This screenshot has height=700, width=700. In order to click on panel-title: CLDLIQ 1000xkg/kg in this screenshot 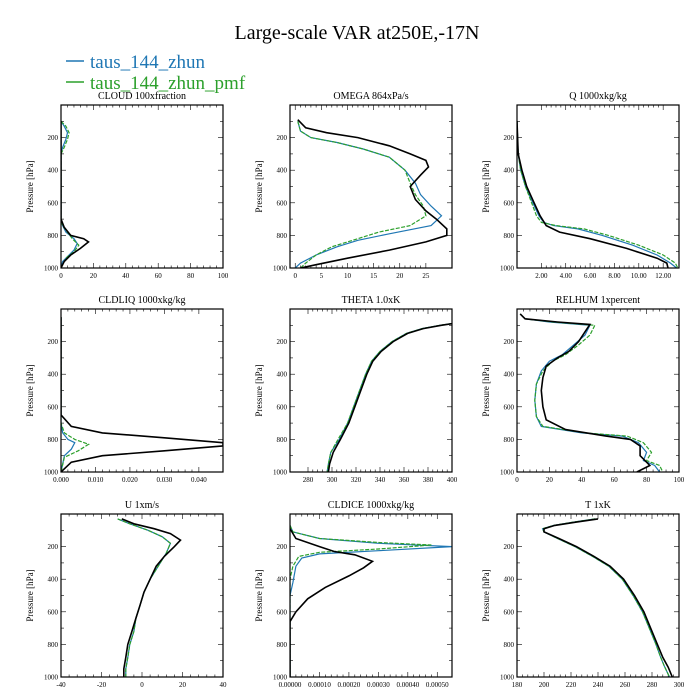, I will do `click(142, 300)`.